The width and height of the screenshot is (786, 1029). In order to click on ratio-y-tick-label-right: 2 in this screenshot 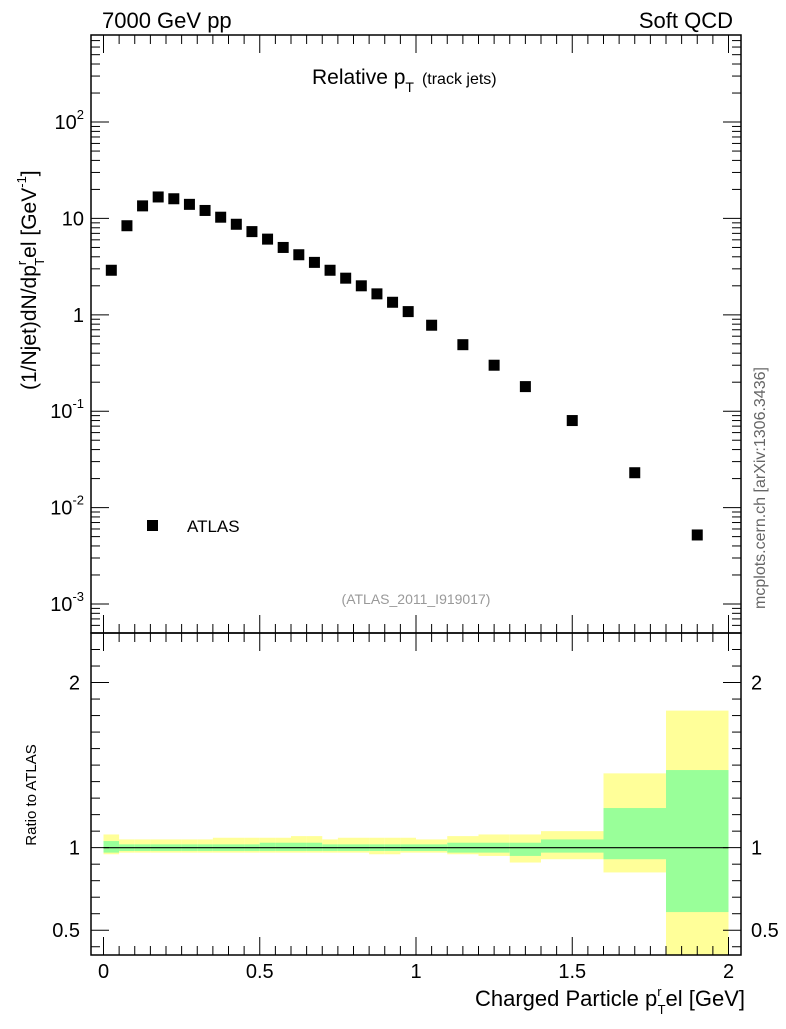, I will do `click(756, 684)`.